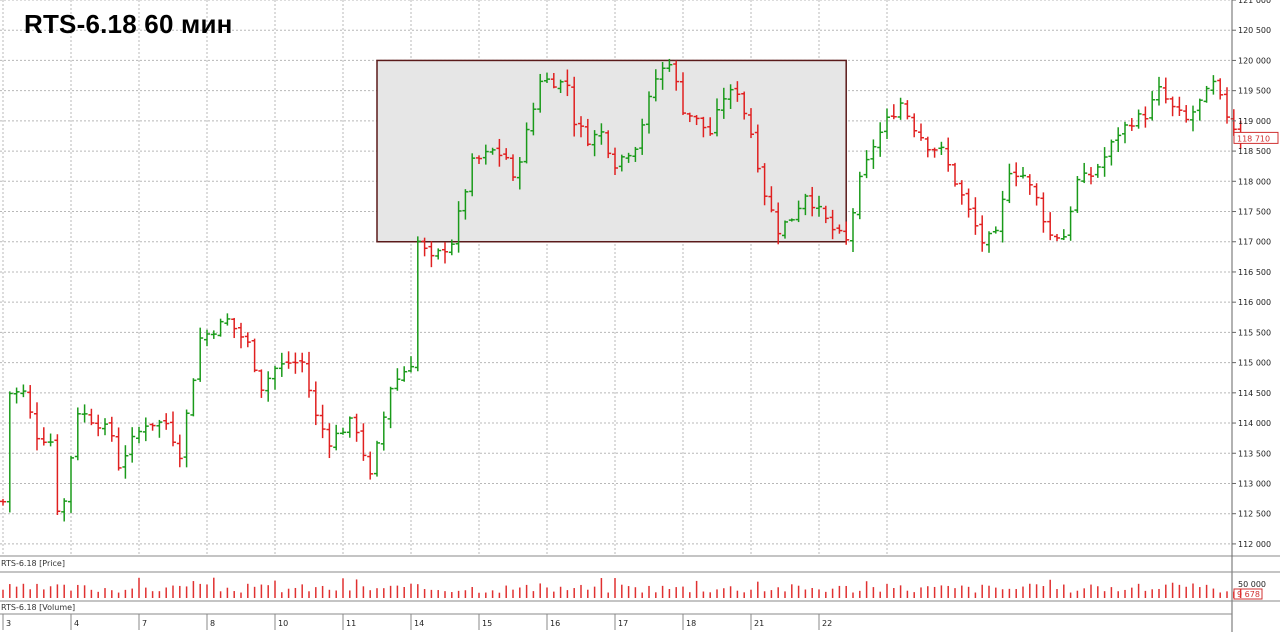 The height and width of the screenshot is (632, 1280). I want to click on price-tick-label: 114 500, so click(1254, 393).